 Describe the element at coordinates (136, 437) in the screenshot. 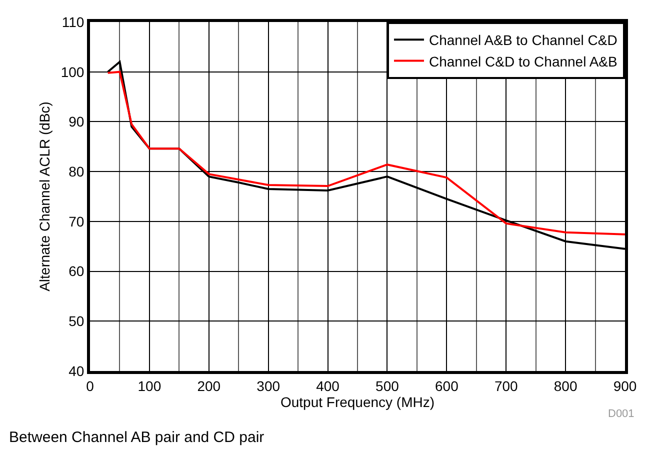

I see `text: Between Channel AB pair and CD pair` at that location.